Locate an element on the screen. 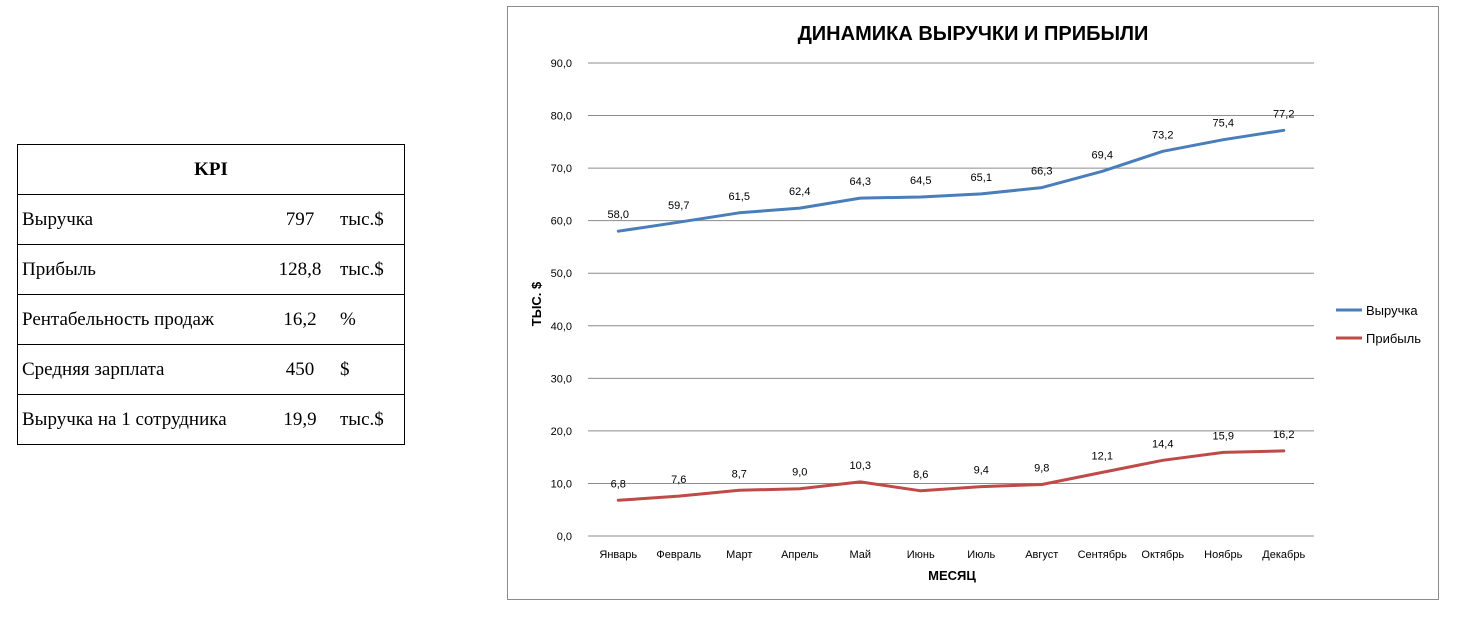  x-tick-label: Январь is located at coordinates (618, 555).